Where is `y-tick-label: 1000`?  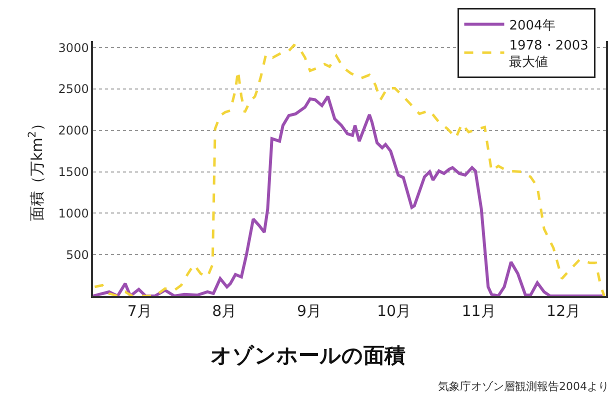 y-tick-label: 1000 is located at coordinates (73, 213).